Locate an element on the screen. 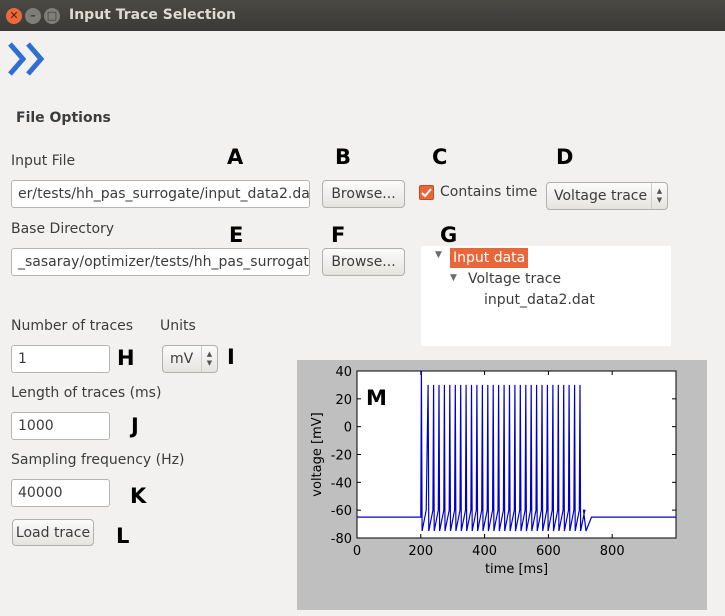  annotation-A: A is located at coordinates (235, 157).